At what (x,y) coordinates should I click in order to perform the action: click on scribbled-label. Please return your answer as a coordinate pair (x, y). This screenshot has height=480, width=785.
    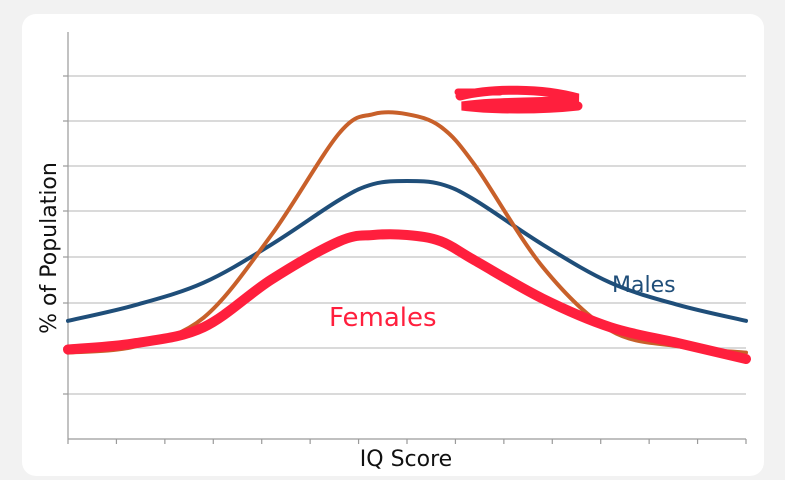
    Looking at the image, I should click on (518, 99).